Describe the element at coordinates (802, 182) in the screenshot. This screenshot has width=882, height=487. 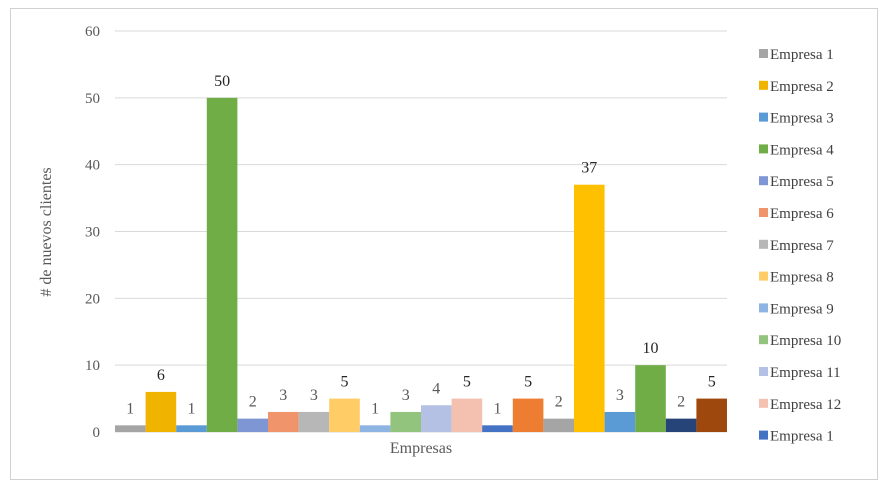
I see `legend-label: Empresa 5` at that location.